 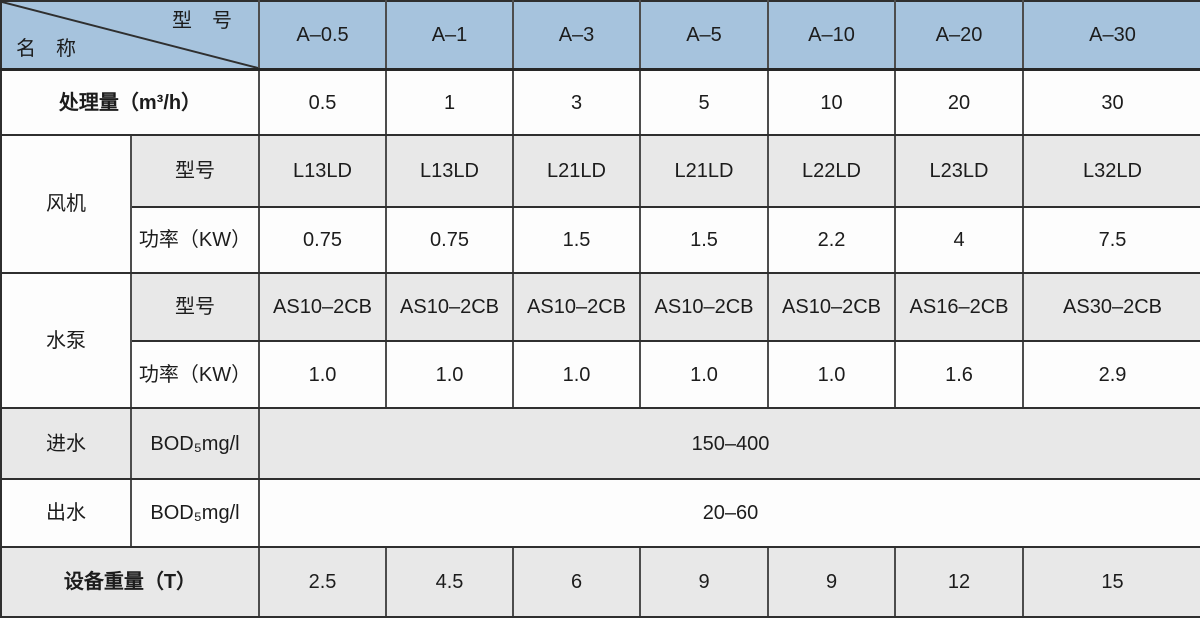 What do you see at coordinates (195, 171) in the screenshot?
I see `fan-model-label: 型号` at bounding box center [195, 171].